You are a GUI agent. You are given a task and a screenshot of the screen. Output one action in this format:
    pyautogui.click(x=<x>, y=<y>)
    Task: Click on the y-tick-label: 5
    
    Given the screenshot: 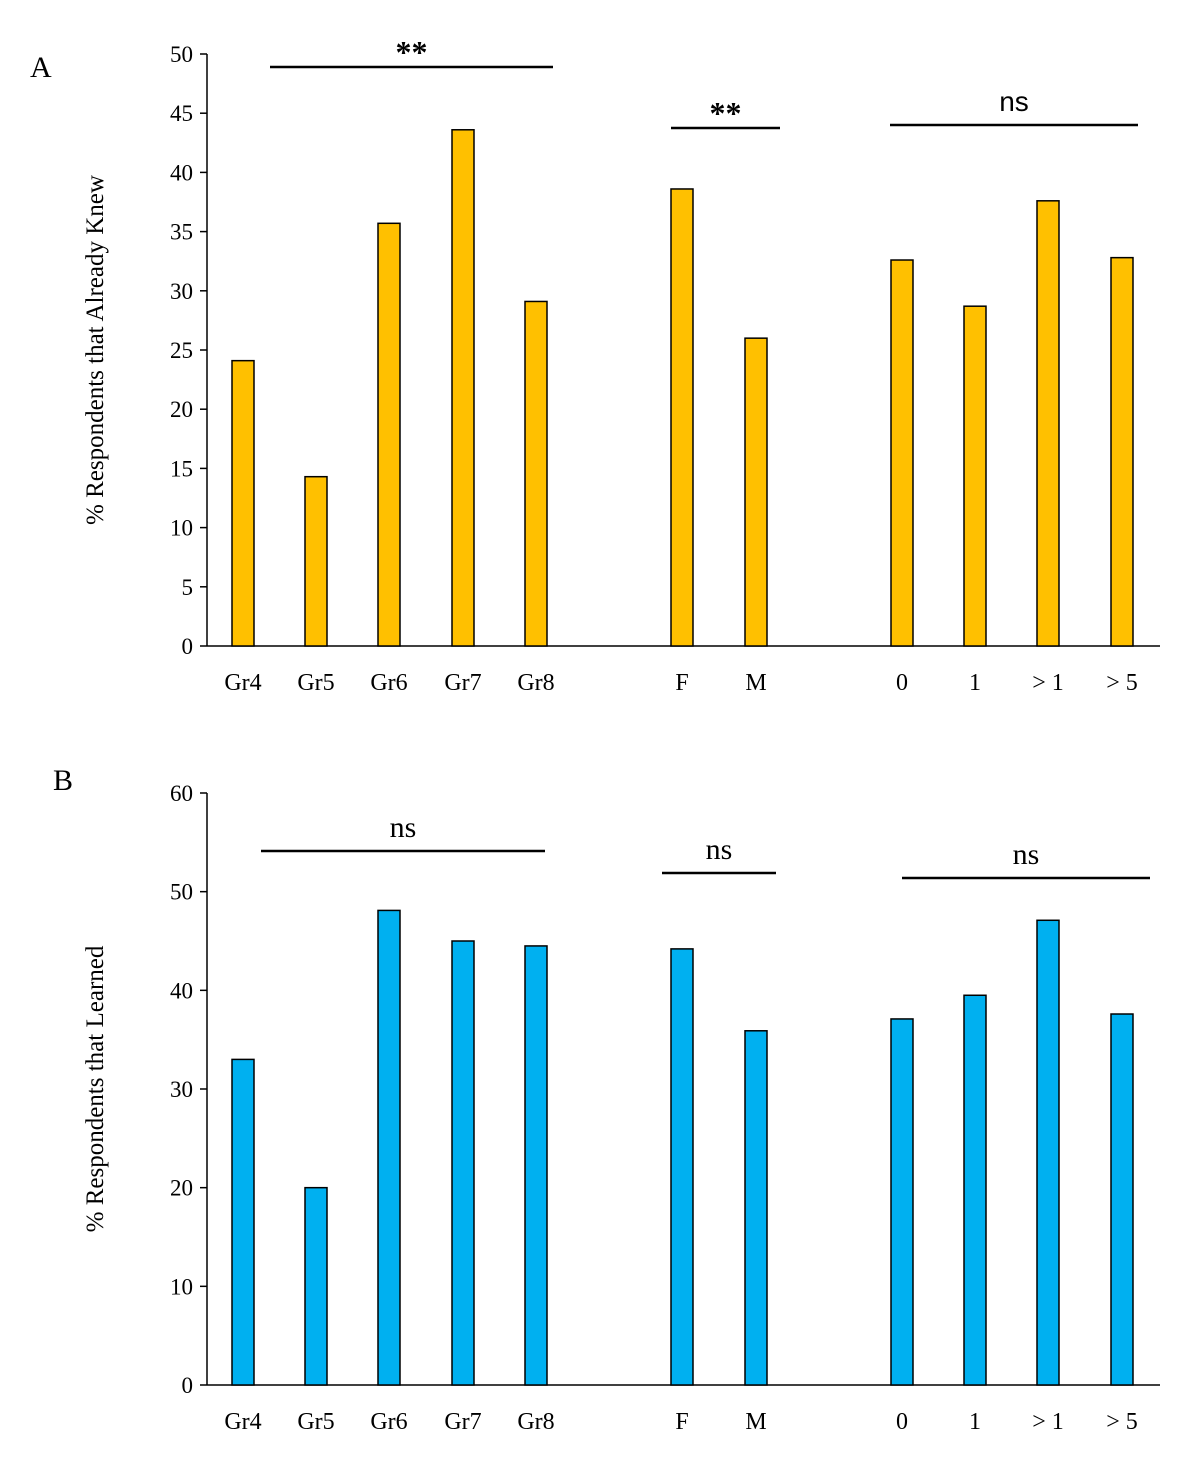 What is the action you would take?
    pyautogui.click(x=188, y=587)
    